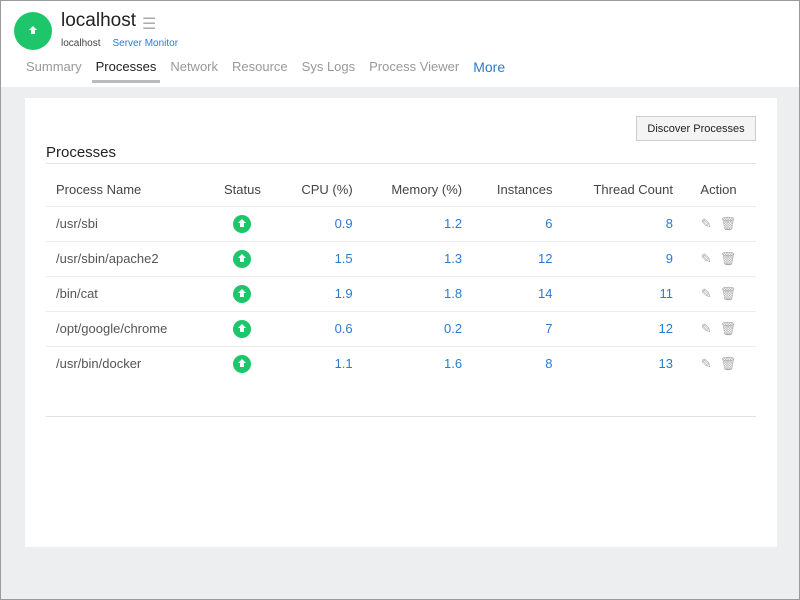 The height and width of the screenshot is (600, 800). Describe the element at coordinates (242, 190) in the screenshot. I see `col-status: Status` at that location.